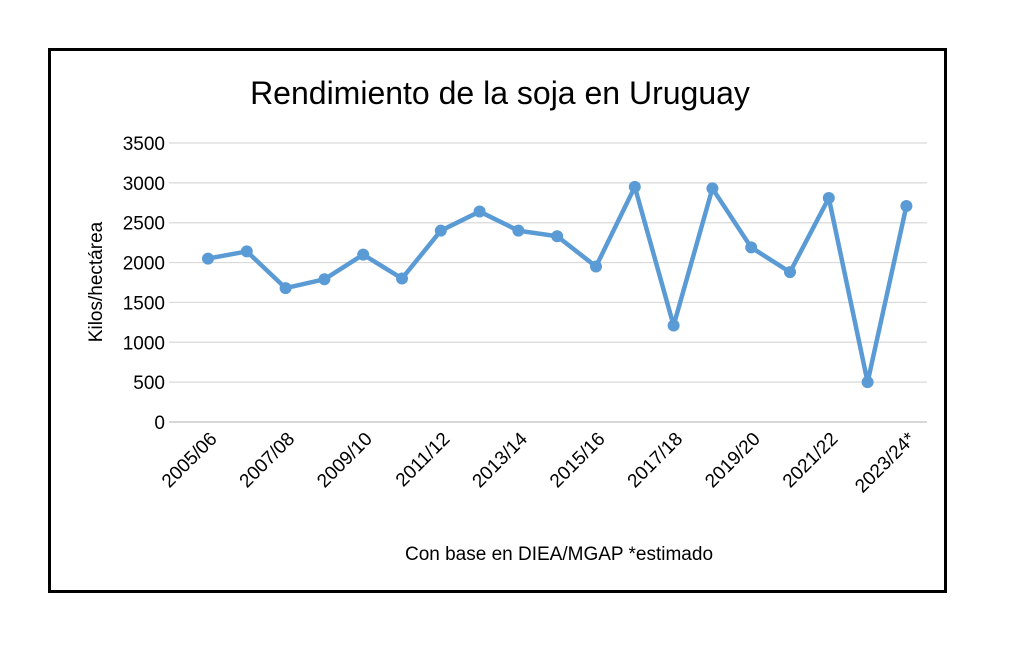 The height and width of the screenshot is (651, 1024). I want to click on x-tick-label: 2013/14, so click(501, 460).